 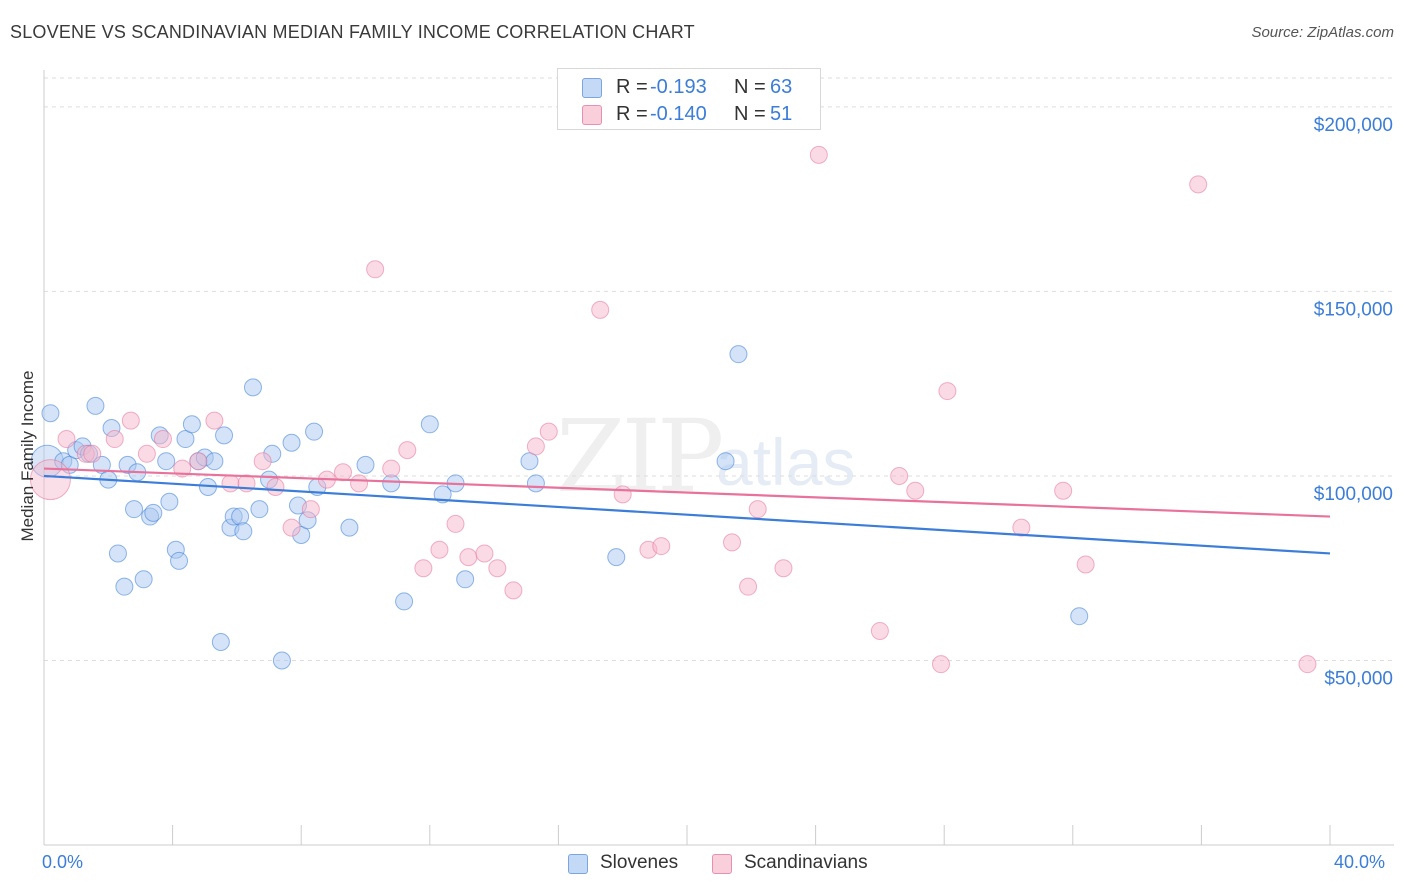 I want to click on legend-r-value: -0.193, so click(x=678, y=87).